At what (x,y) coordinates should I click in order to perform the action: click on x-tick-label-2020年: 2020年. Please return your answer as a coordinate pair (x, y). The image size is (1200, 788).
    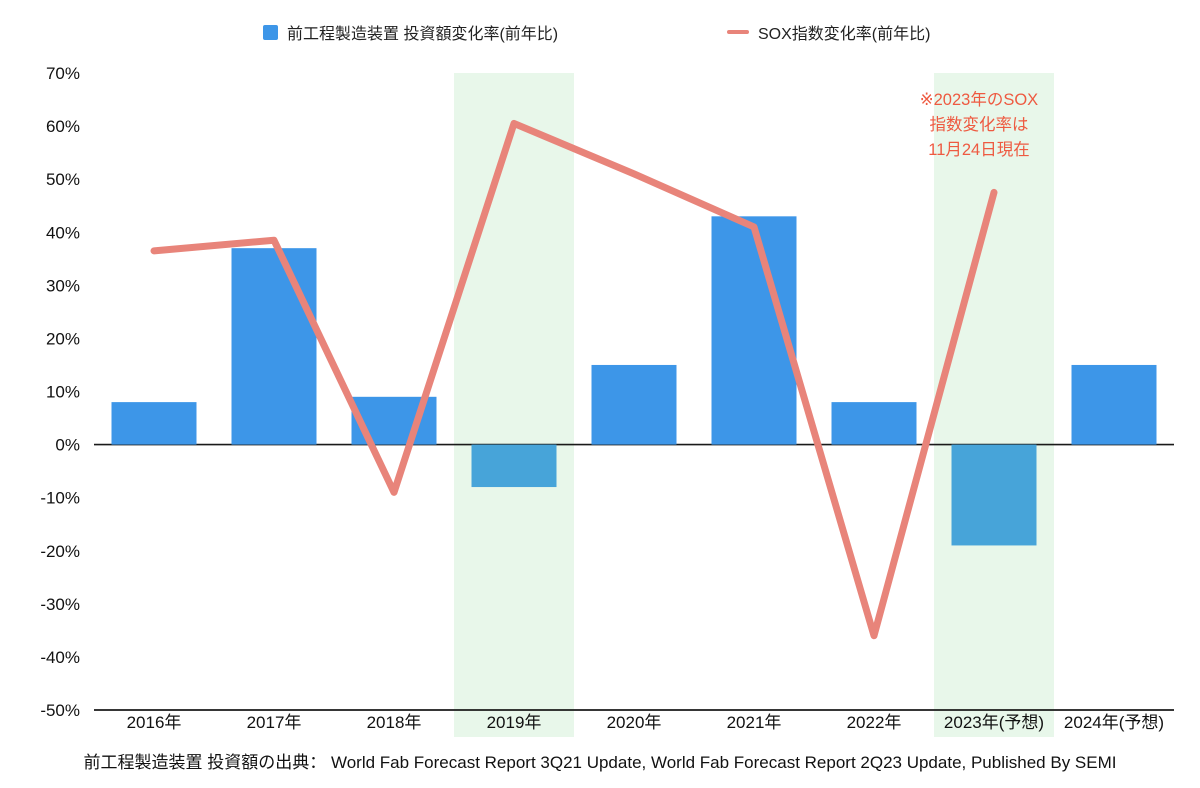
    Looking at the image, I should click on (634, 722).